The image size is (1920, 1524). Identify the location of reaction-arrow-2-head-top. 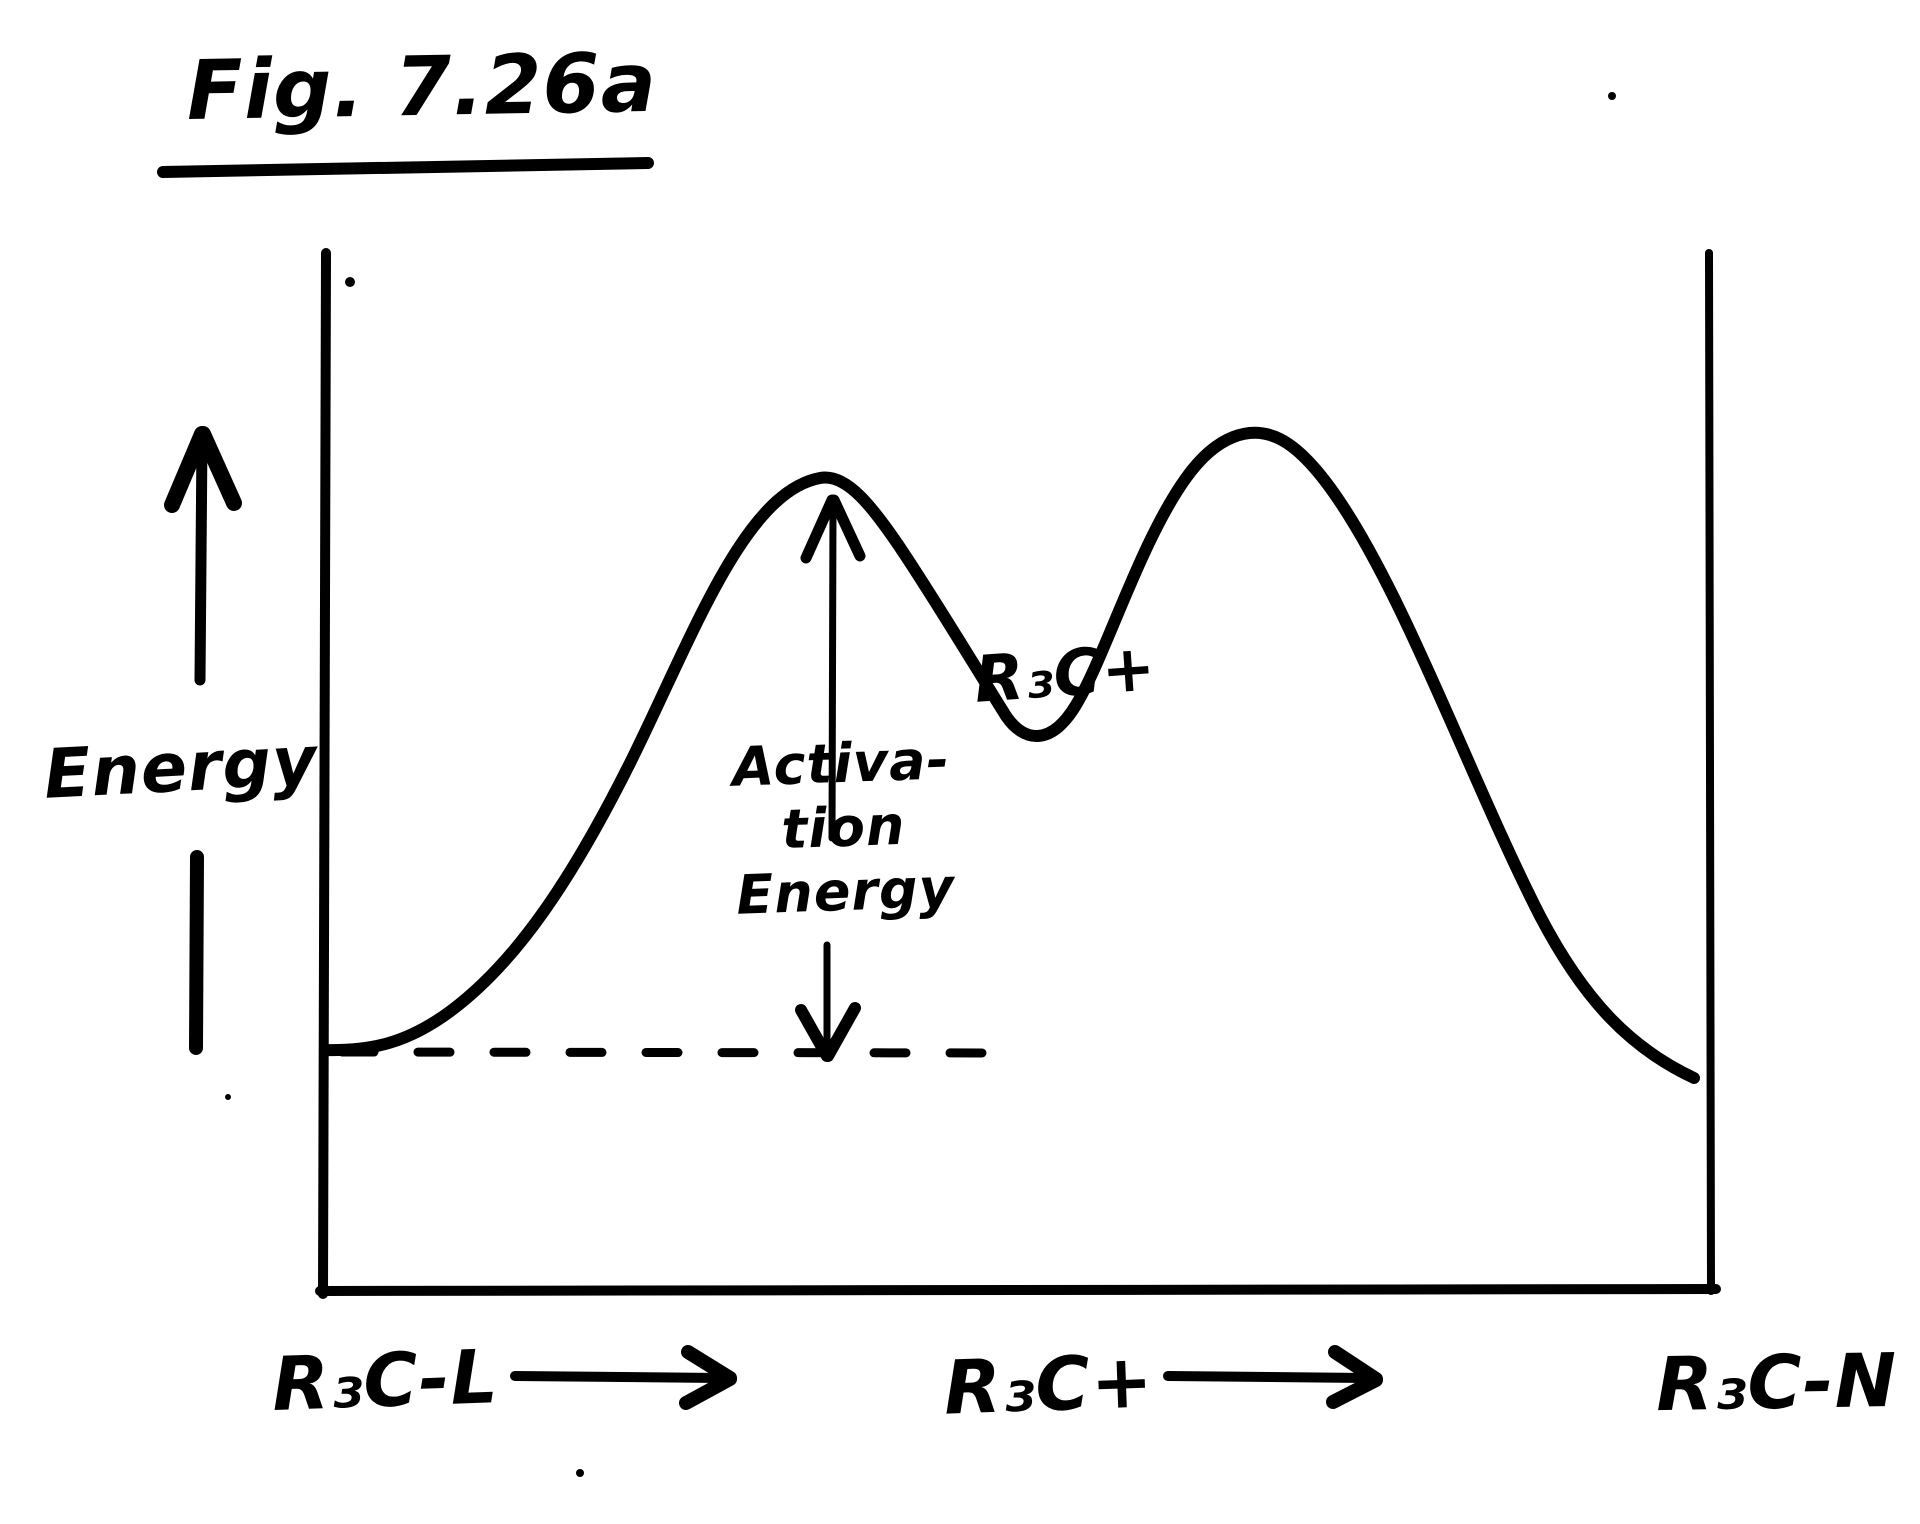
(1355, 1365).